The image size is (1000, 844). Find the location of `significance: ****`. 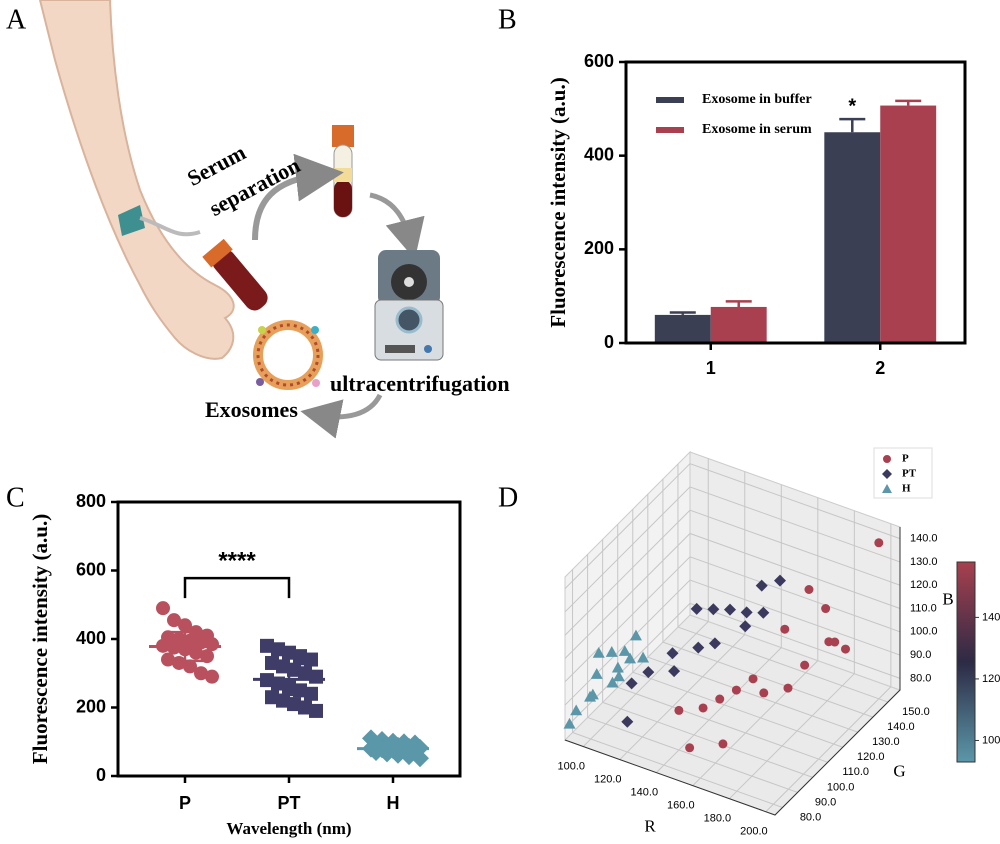

significance: **** is located at coordinates (237, 561).